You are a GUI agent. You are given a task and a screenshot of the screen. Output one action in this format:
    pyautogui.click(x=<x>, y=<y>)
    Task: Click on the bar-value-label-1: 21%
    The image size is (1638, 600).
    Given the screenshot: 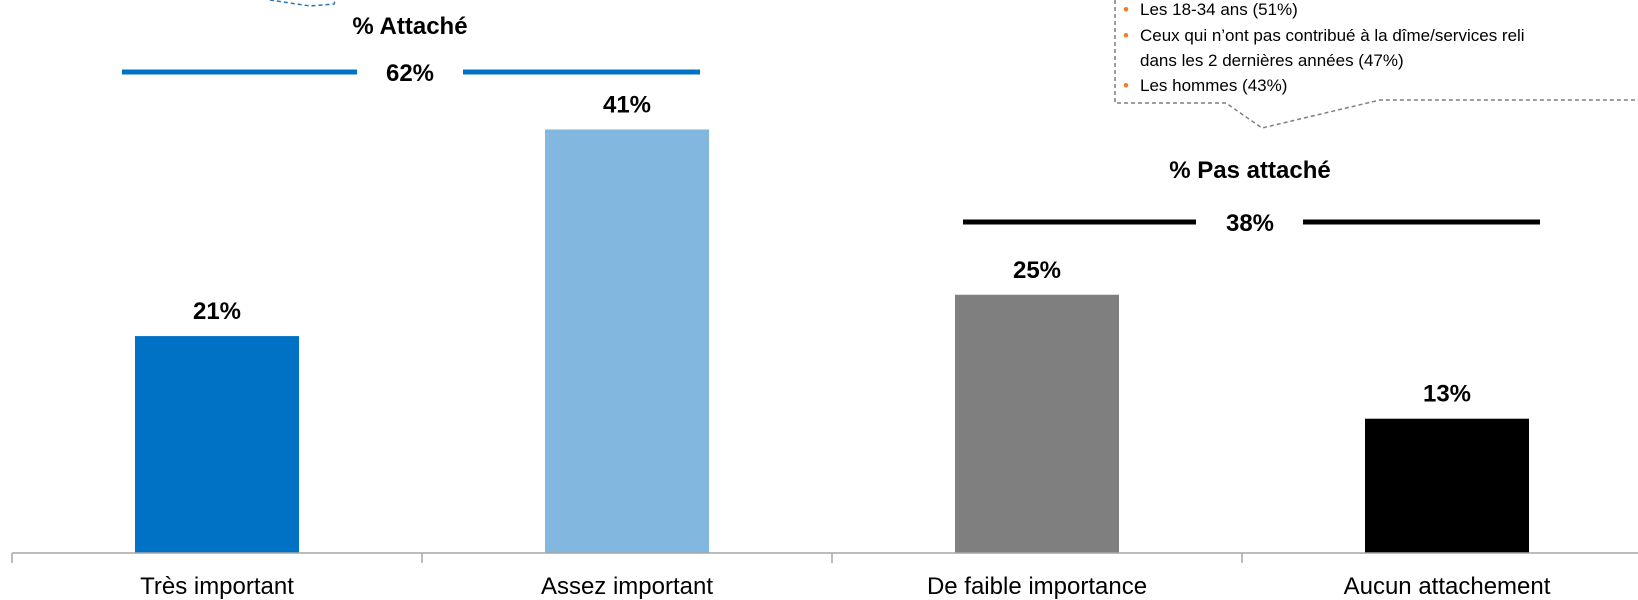 What is the action you would take?
    pyautogui.click(x=217, y=311)
    